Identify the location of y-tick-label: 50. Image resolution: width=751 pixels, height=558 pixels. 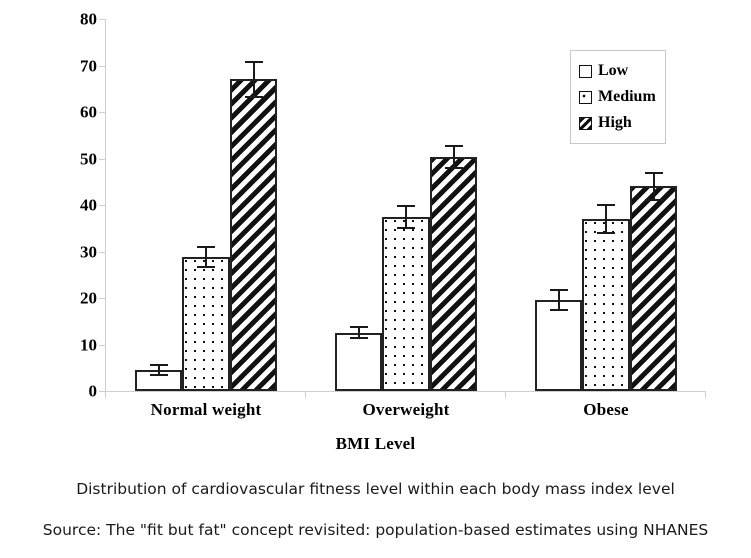
(88, 158).